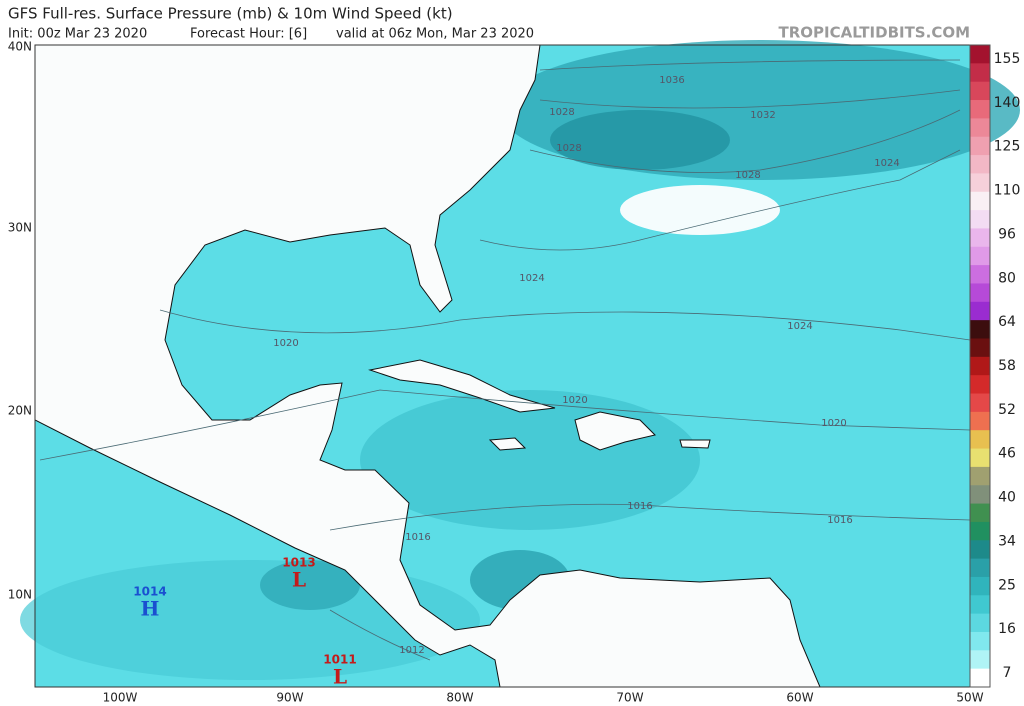 This screenshot has width=1024, height=706. I want to click on center-pressure: 1011, so click(339, 660).